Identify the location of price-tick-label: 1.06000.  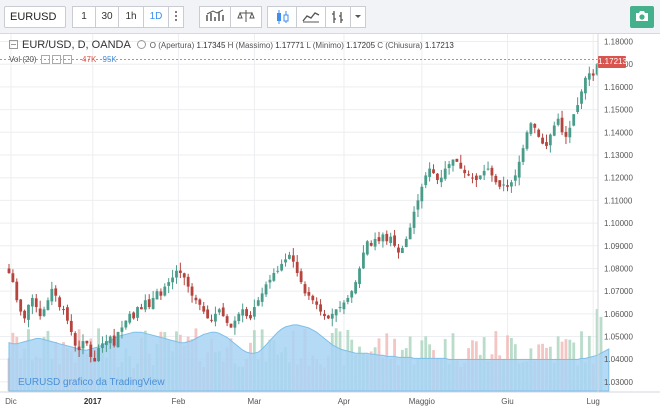
(618, 314).